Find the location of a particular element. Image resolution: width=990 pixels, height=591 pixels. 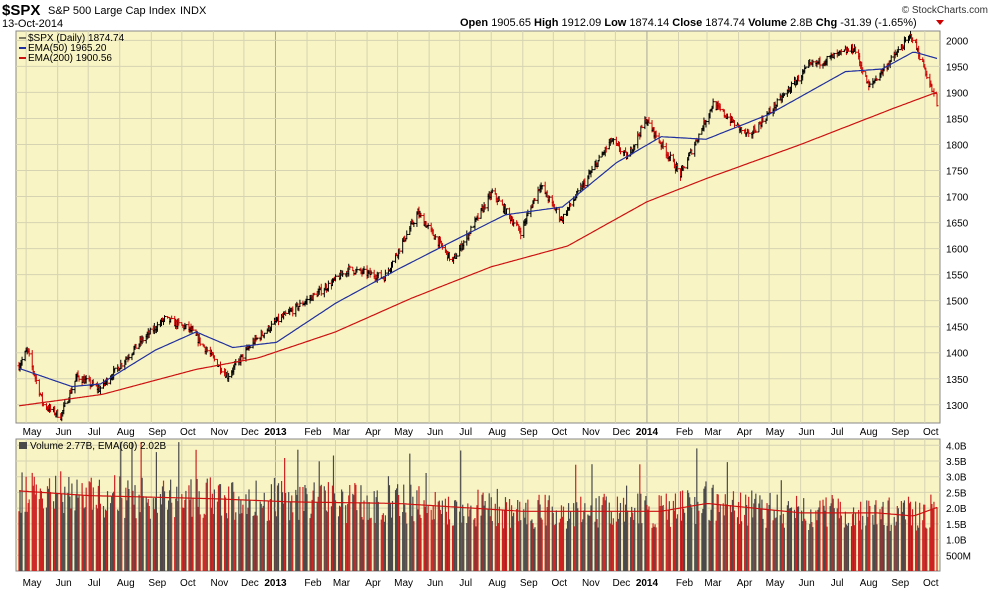

x-tick-label: Nov is located at coordinates (591, 583).